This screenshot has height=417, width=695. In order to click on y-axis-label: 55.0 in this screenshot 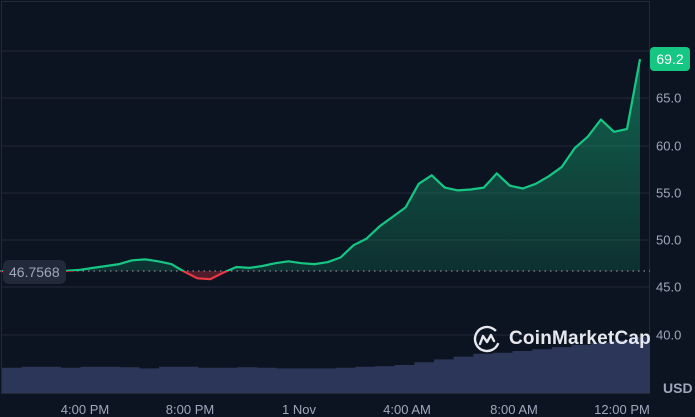, I will do `click(669, 193)`.